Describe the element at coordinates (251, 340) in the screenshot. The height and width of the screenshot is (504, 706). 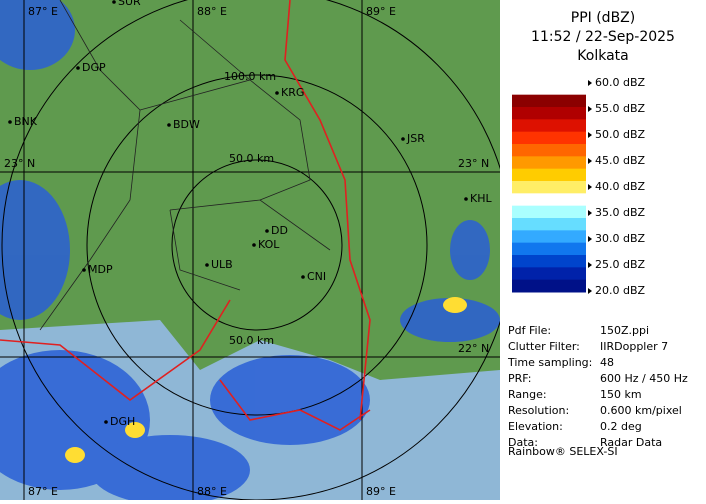
I see `range-label: 50.0 km` at that location.